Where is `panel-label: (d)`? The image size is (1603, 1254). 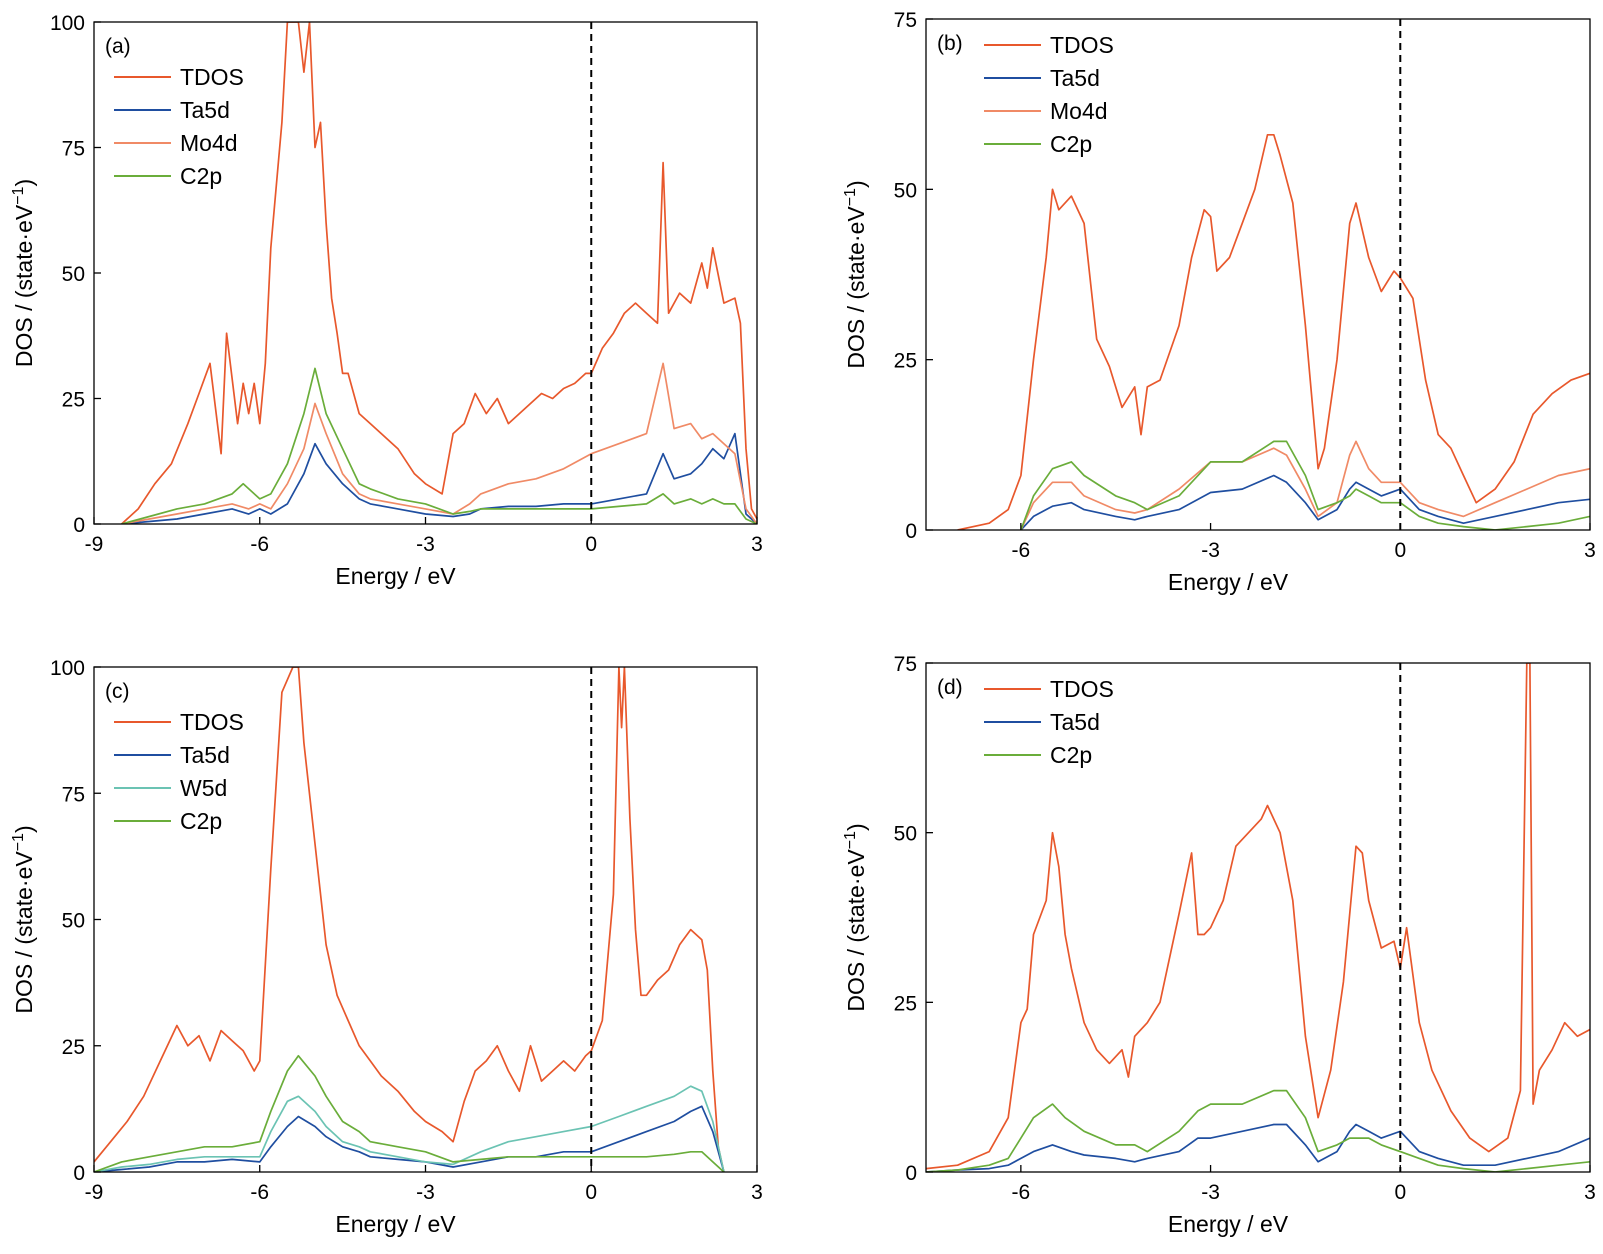
panel-label: (d) is located at coordinates (950, 687).